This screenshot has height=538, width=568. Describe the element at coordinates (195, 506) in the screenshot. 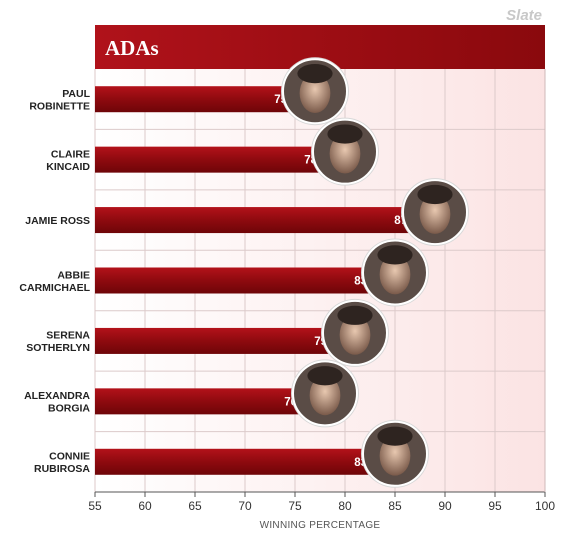

I see `x-tick-label: 65` at that location.